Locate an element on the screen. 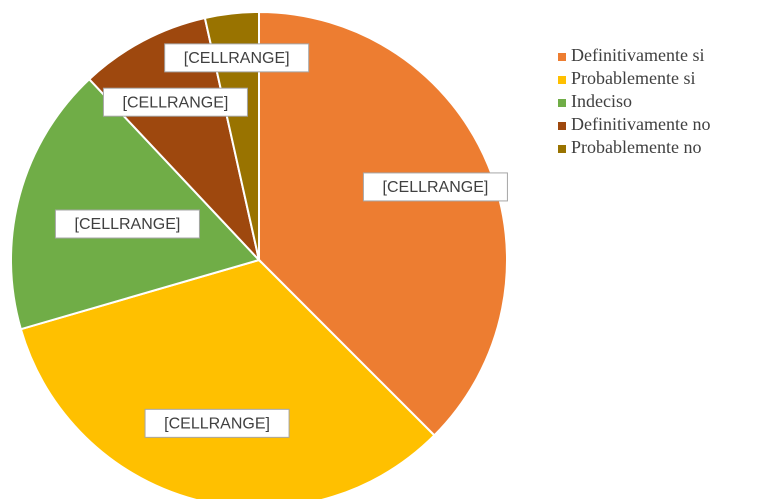 Image resolution: width=777 pixels, height=499 pixels. legend-label: Indeciso is located at coordinates (601, 101).